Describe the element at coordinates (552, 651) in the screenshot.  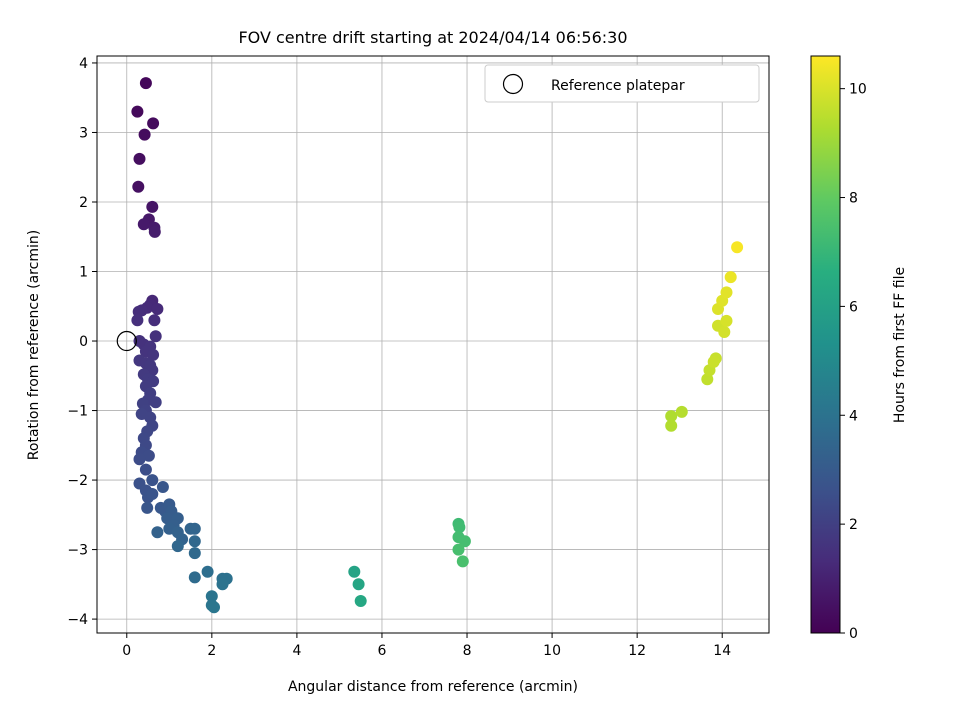
I see `x-tick-label: 10` at that location.